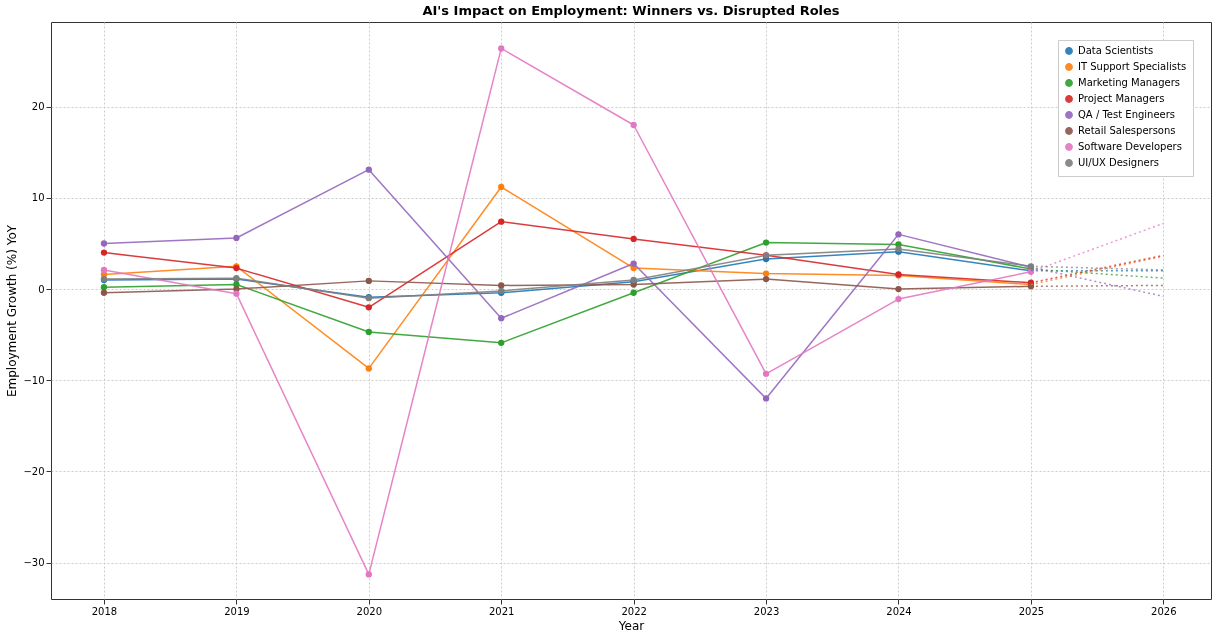 This screenshot has height=636, width=1216. I want to click on legend-label: IT Support Specialists, so click(1132, 66).